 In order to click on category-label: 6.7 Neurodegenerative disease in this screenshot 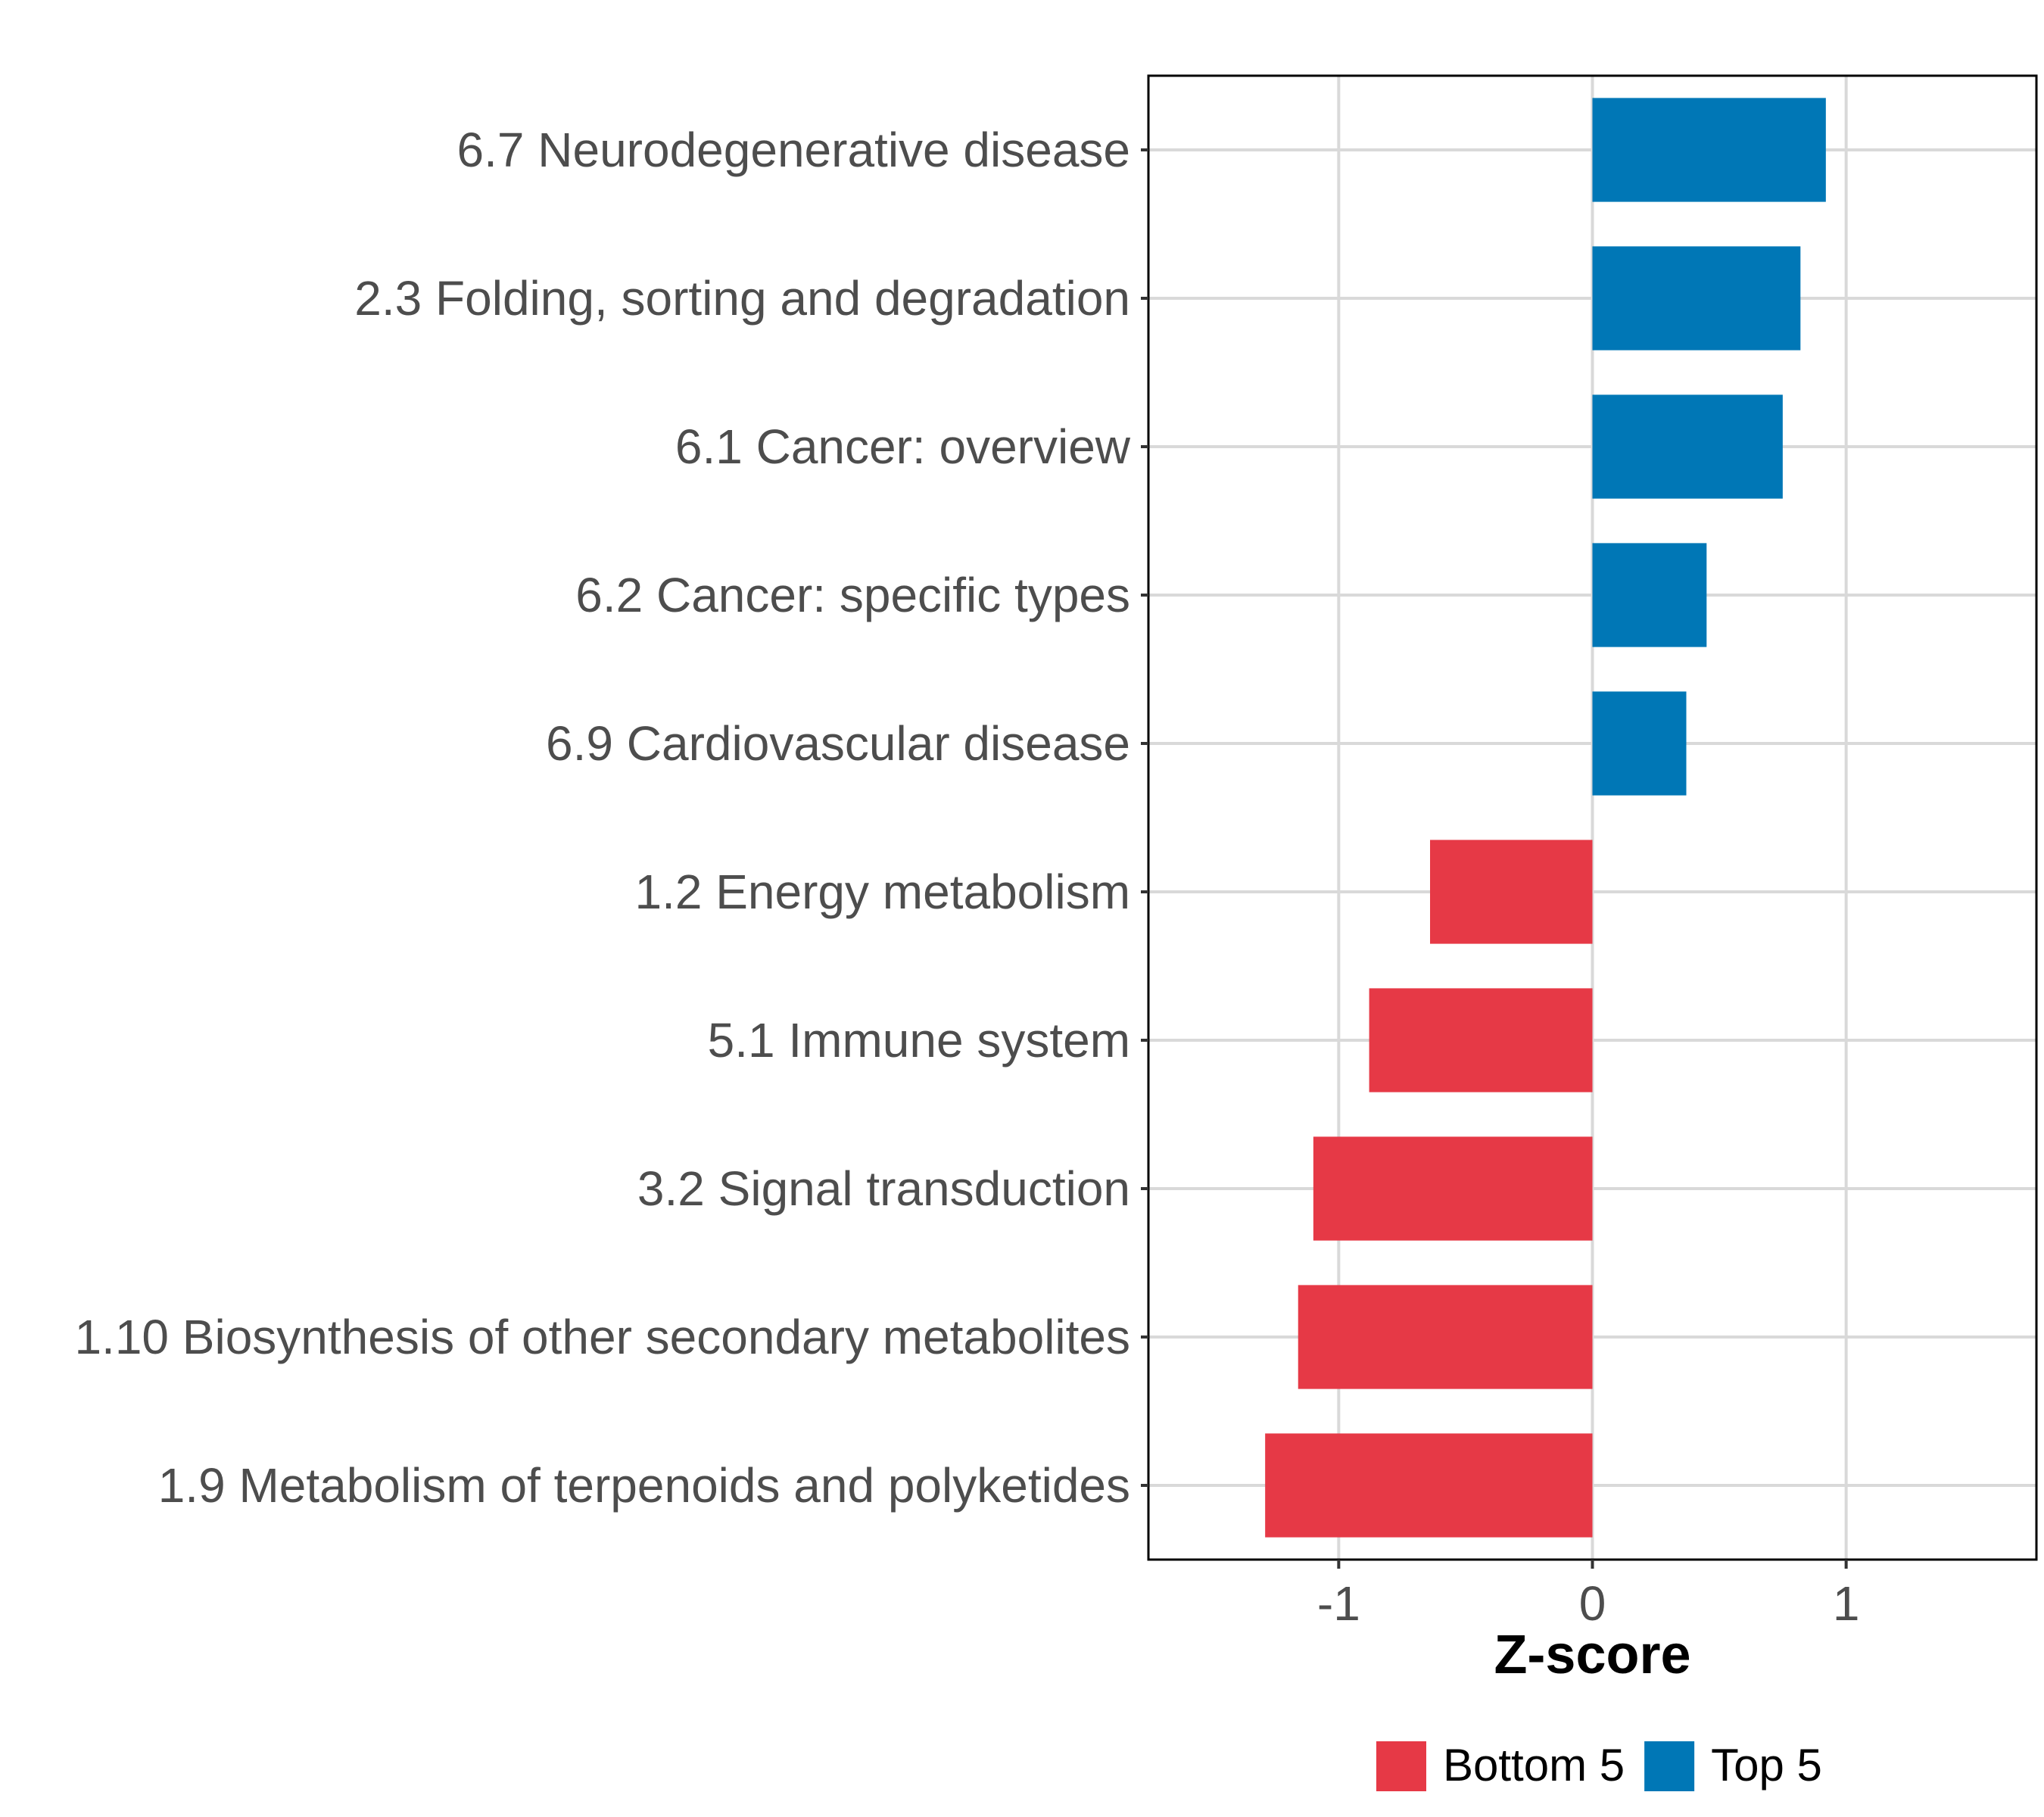, I will do `click(794, 150)`.